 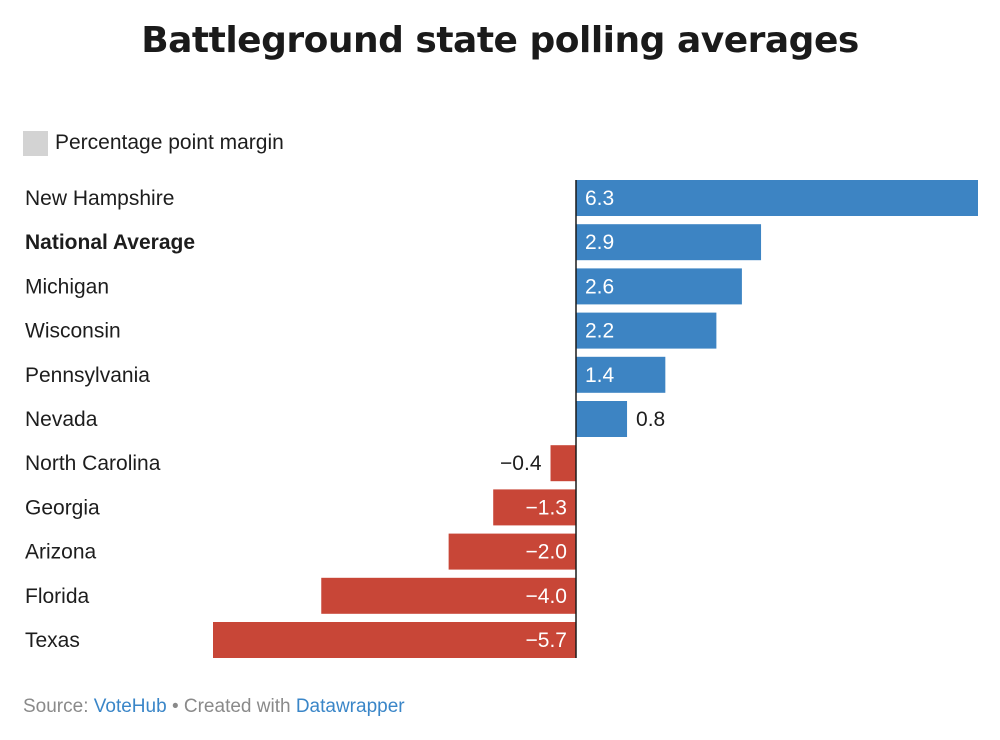 What do you see at coordinates (57, 596) in the screenshot?
I see `category-label: Florida` at bounding box center [57, 596].